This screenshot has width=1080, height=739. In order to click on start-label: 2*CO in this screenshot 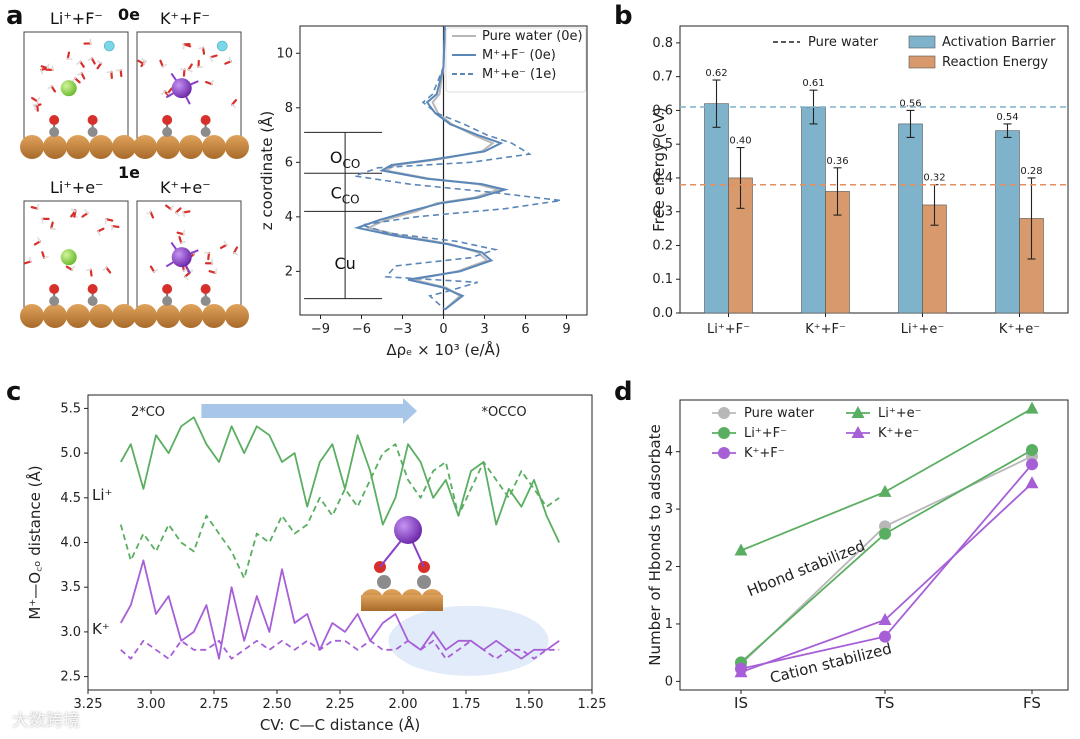, I will do `click(148, 412)`.